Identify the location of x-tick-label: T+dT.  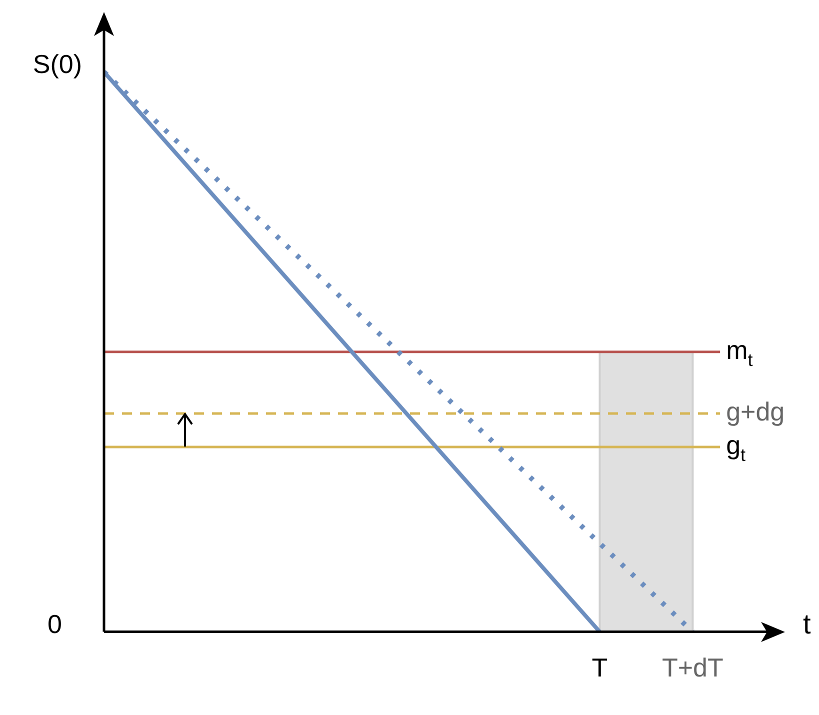
(693, 667).